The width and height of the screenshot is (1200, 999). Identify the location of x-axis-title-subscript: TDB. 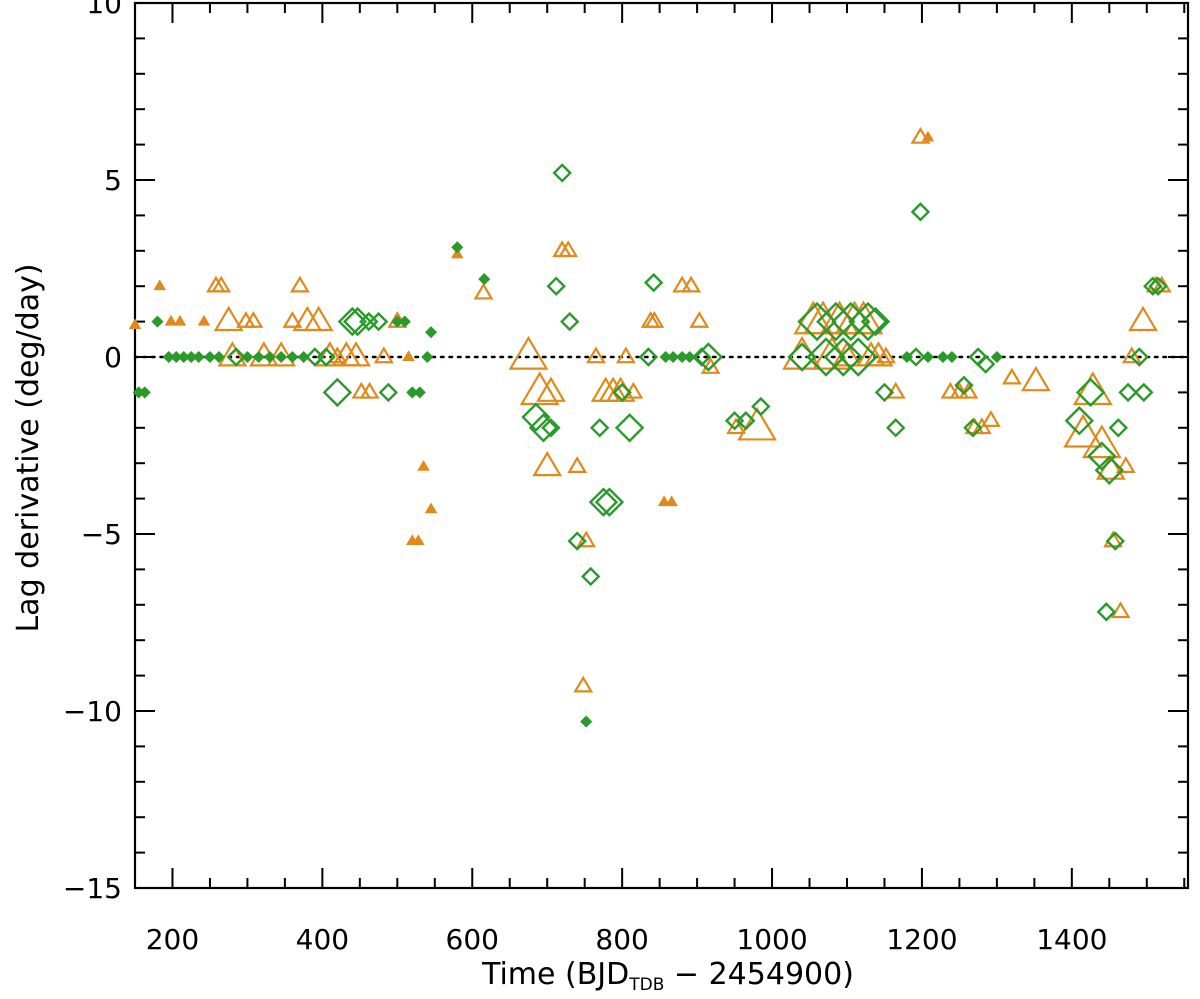
(646, 985).